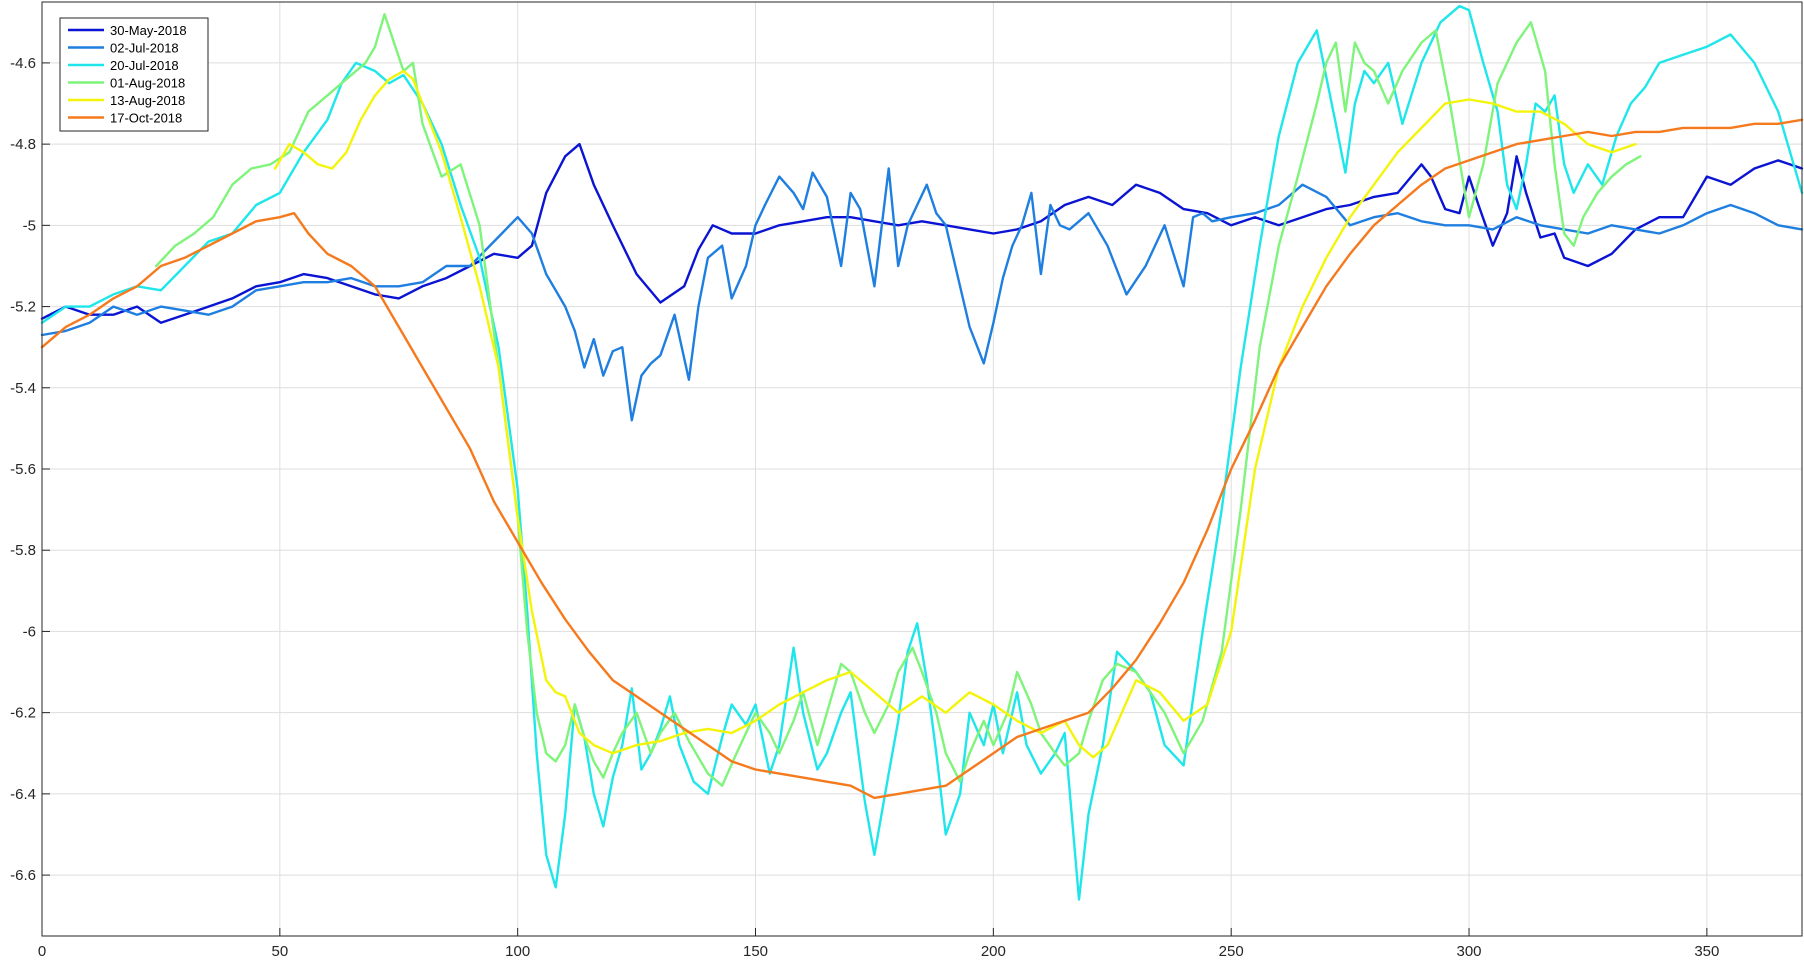 The image size is (1804, 962). What do you see at coordinates (144, 65) in the screenshot?
I see `legend-label: 20-Jul-2018` at bounding box center [144, 65].